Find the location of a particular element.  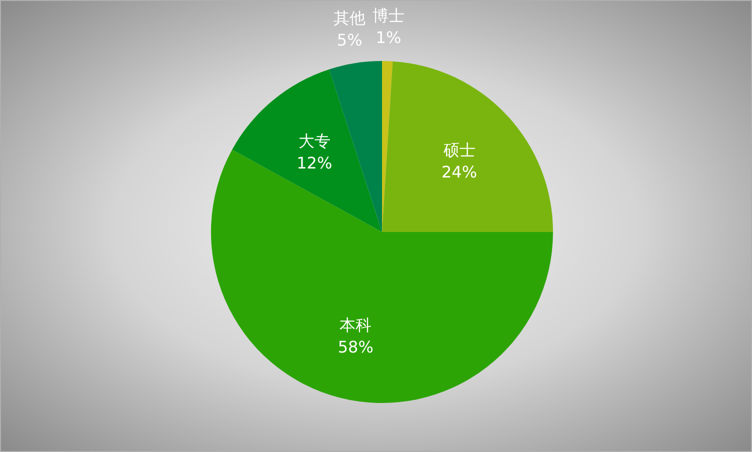

data-label: 58% is located at coordinates (356, 347).